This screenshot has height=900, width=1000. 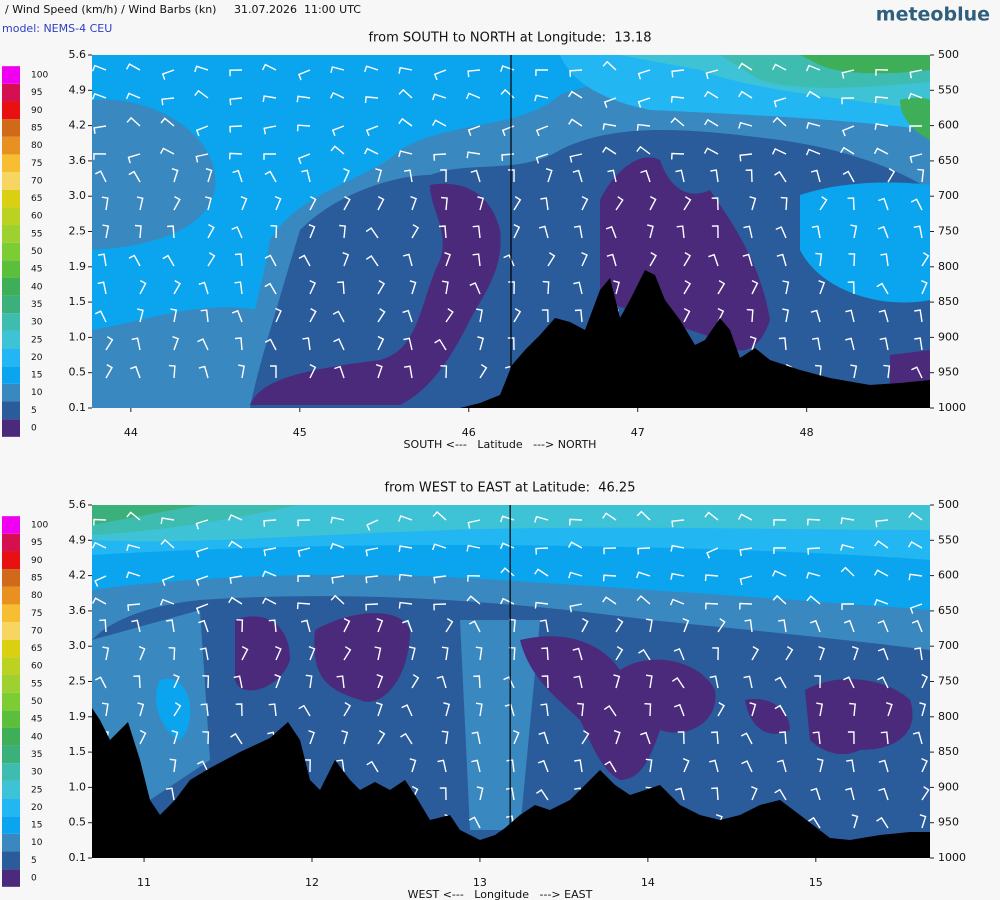 What do you see at coordinates (948, 301) in the screenshot?
I see `pressure-label: 850` at bounding box center [948, 301].